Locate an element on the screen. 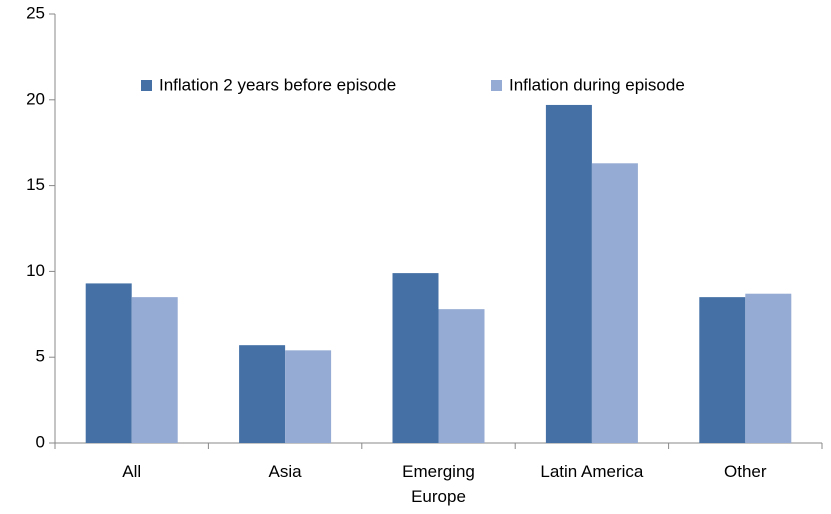 The width and height of the screenshot is (831, 514). x-tick-label: All is located at coordinates (132, 471).